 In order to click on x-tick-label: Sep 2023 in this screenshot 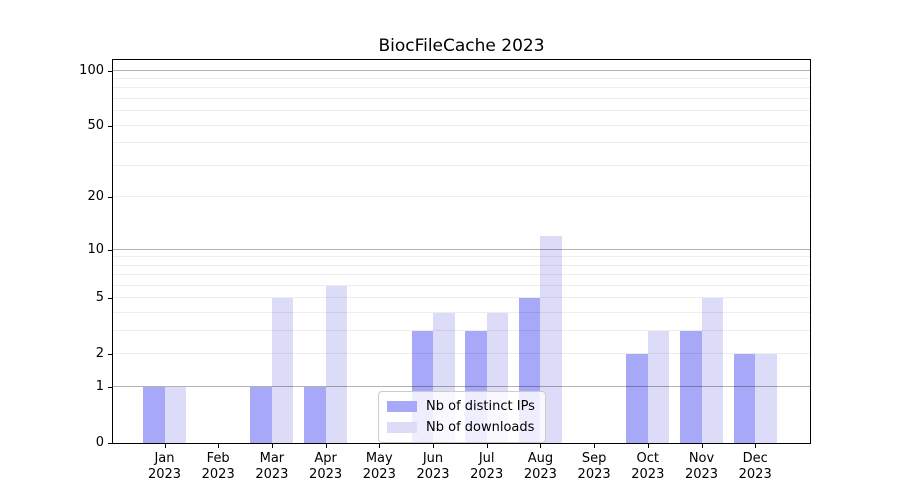, I will do `click(594, 466)`.